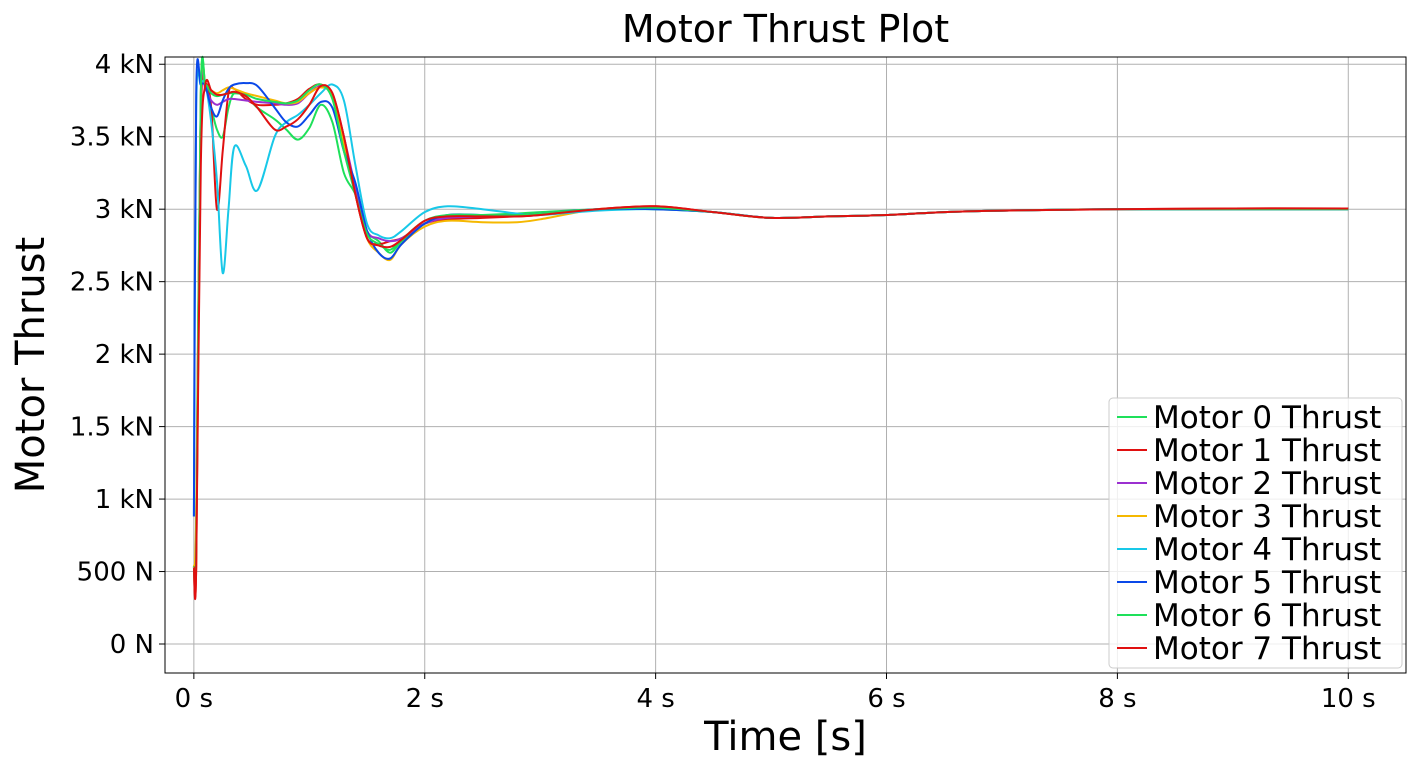 This screenshot has height=767, width=1414. What do you see at coordinates (112, 283) in the screenshot?
I see `y-tick-label: 2.5 kN` at bounding box center [112, 283].